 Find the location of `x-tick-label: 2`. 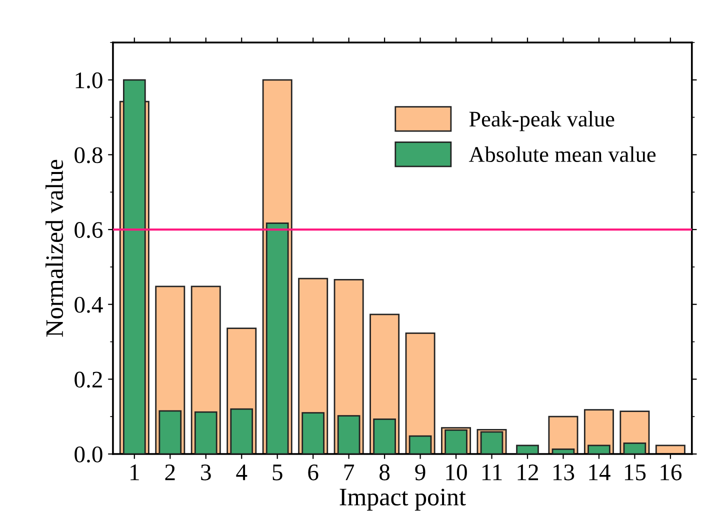

x-tick-label: 2 is located at coordinates (170, 472).